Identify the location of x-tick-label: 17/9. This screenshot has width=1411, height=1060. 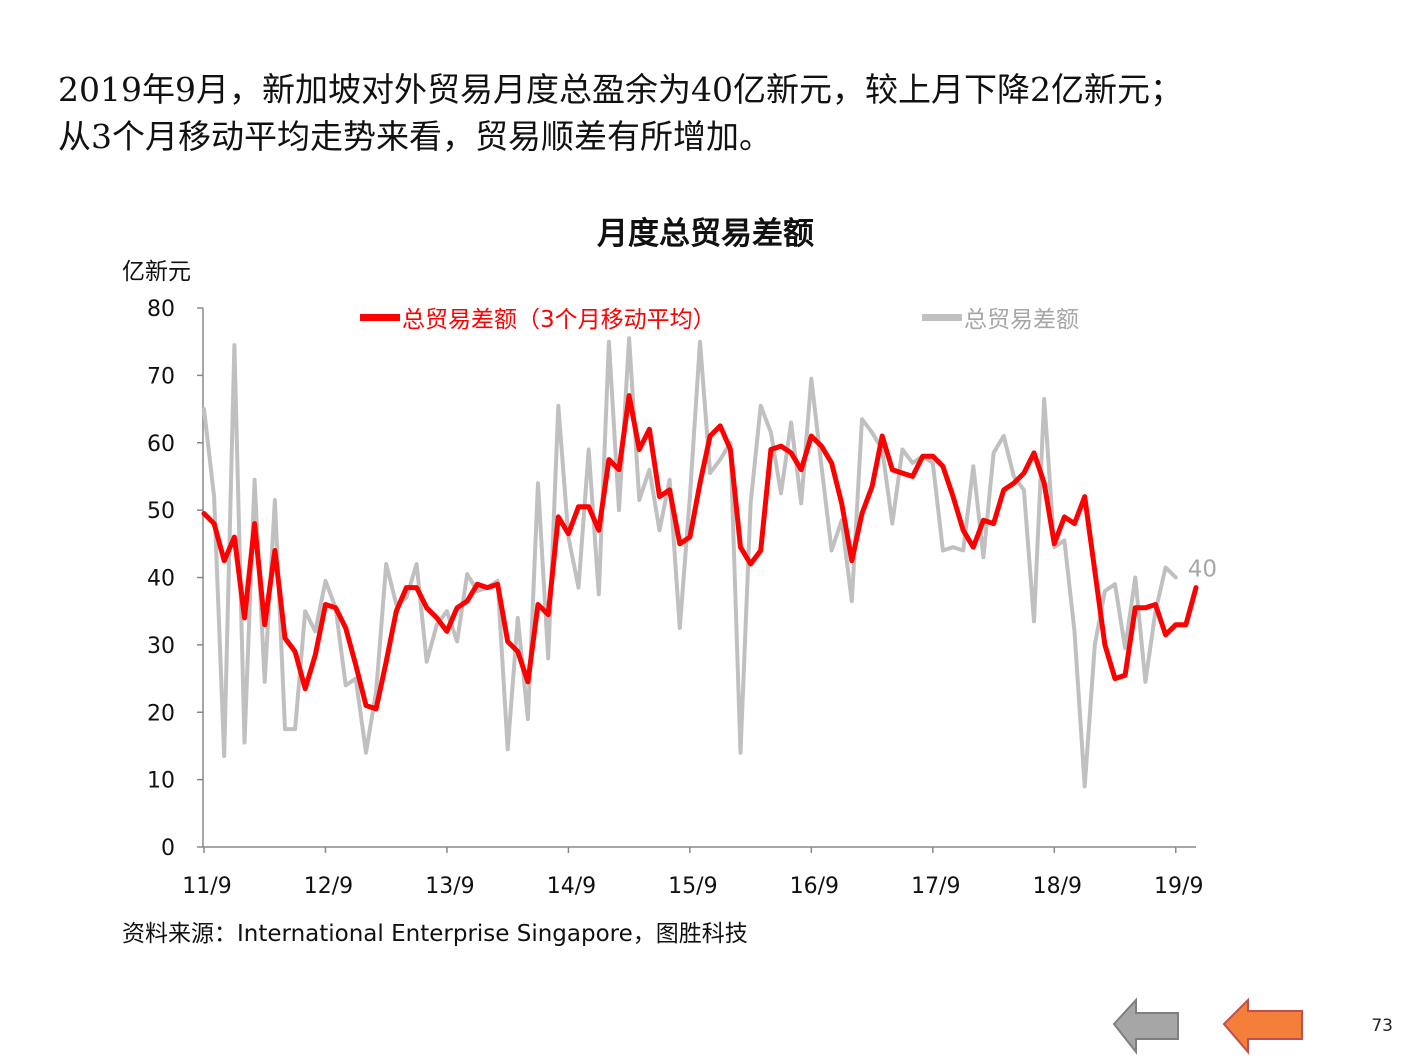
(935, 886).